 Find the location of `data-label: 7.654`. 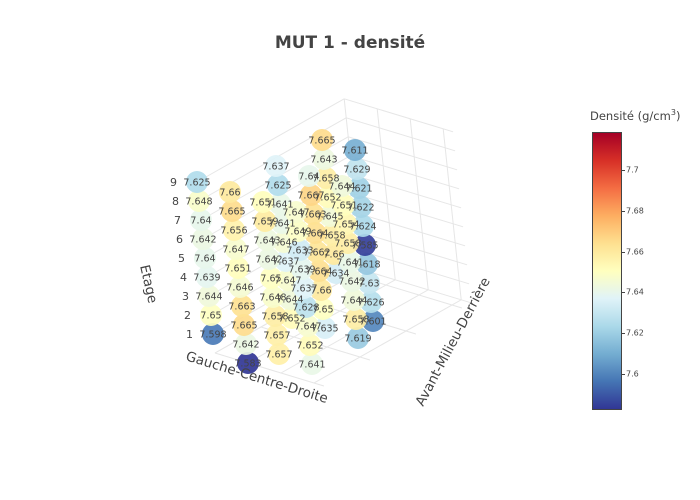

data-label: 7.654 is located at coordinates (345, 225).